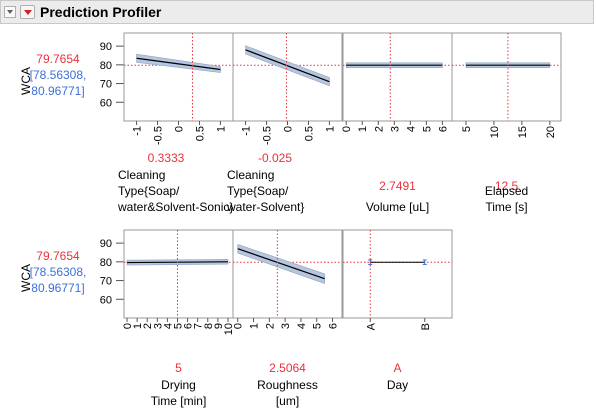 The height and width of the screenshot is (419, 596). Describe the element at coordinates (507, 186) in the screenshot. I see `current-value-elapsed-time: 12.5` at that location.